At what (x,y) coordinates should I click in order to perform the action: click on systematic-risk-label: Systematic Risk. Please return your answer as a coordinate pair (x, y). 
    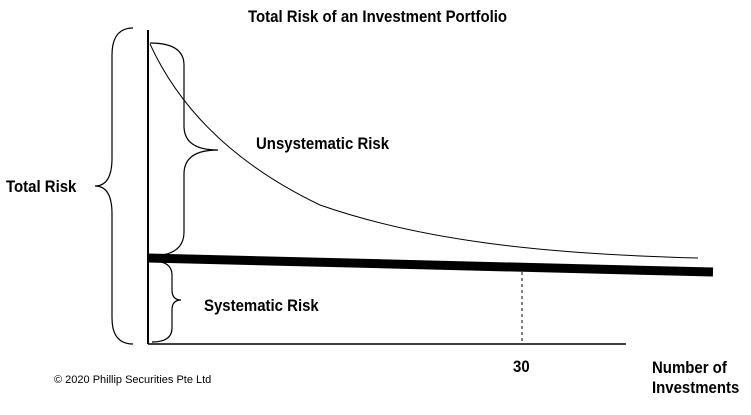
    Looking at the image, I should click on (261, 305).